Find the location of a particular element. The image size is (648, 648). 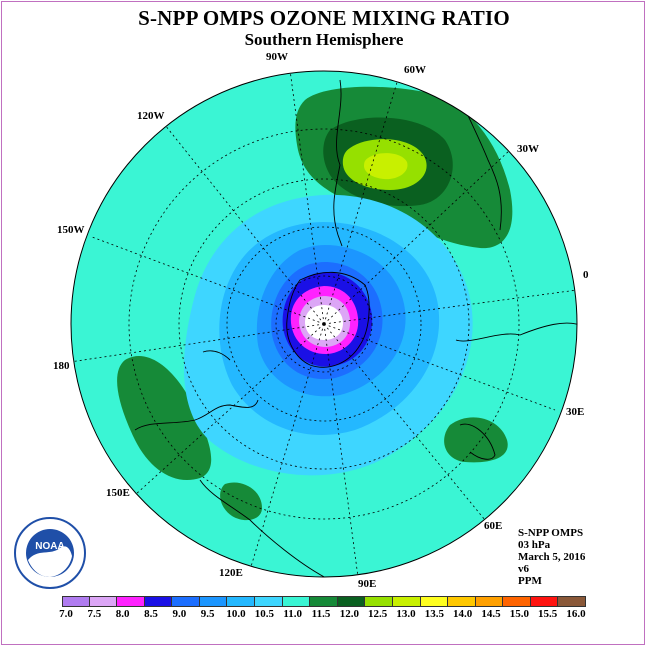

coast-australia-south is located at coordinates (265, 528).